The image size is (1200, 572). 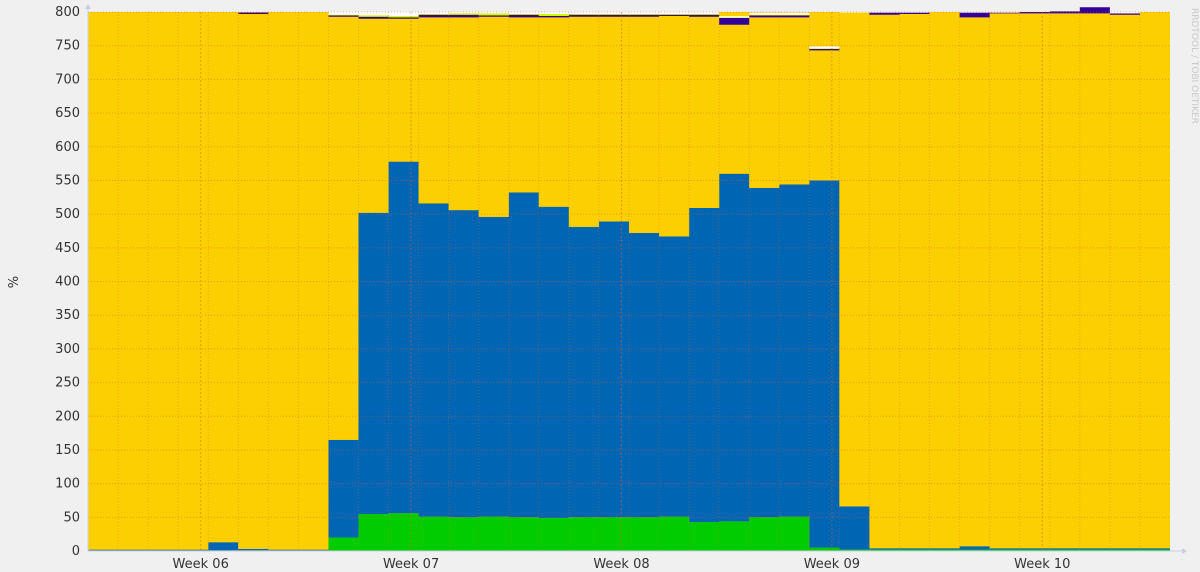 I want to click on x-tick-label: Week 08, so click(x=621, y=564).